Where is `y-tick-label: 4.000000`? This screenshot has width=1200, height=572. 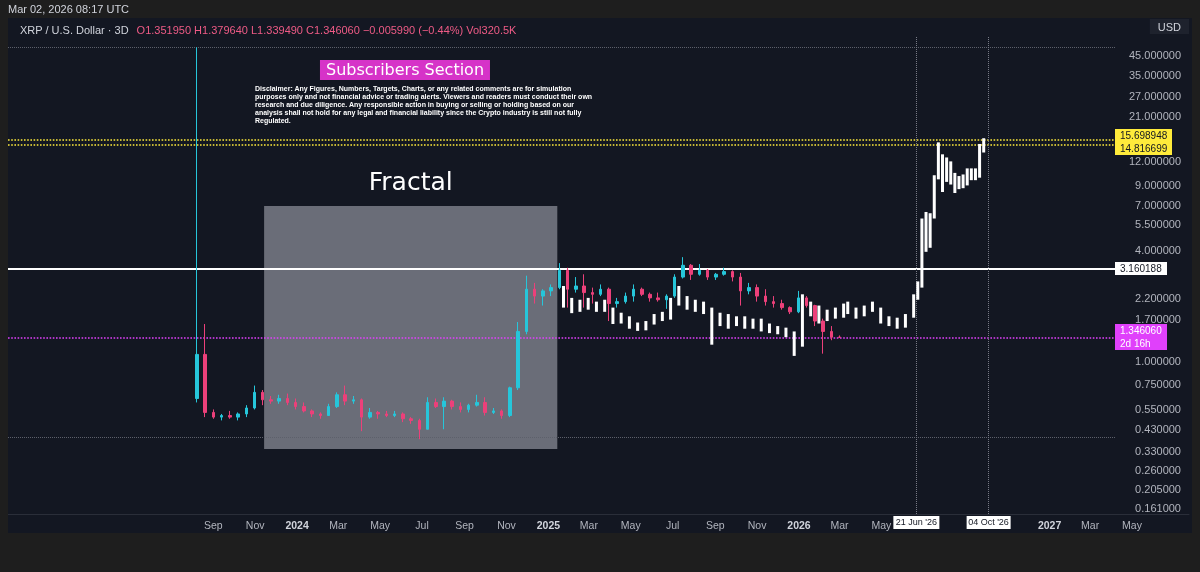
y-tick-label: 4.000000 is located at coordinates (1158, 249).